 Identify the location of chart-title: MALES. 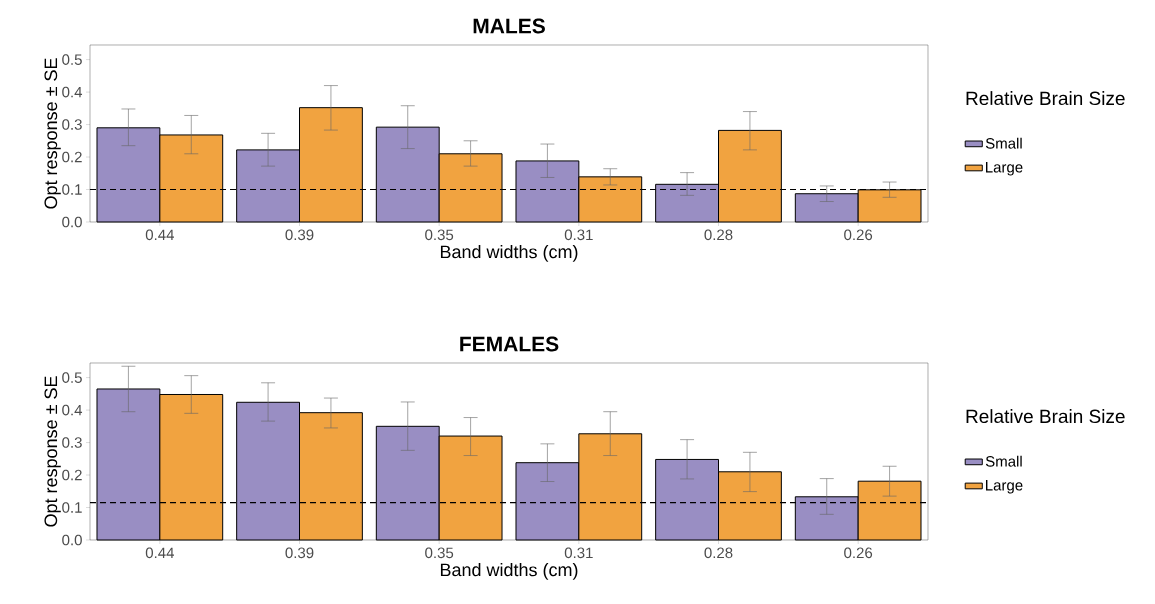
(509, 26).